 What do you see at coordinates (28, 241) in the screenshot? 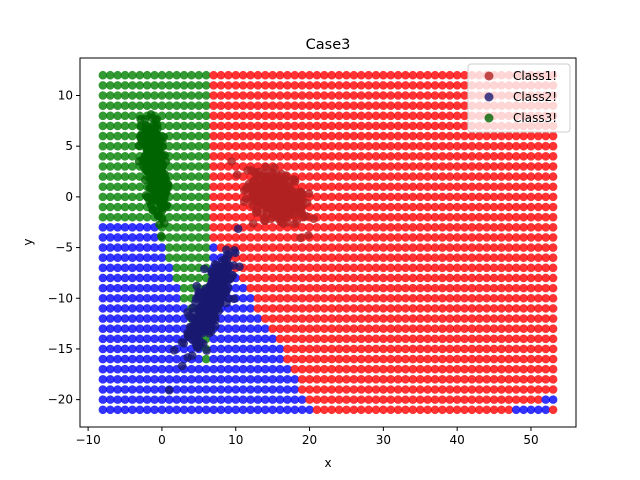
I see `y-axis-label: y` at bounding box center [28, 241].